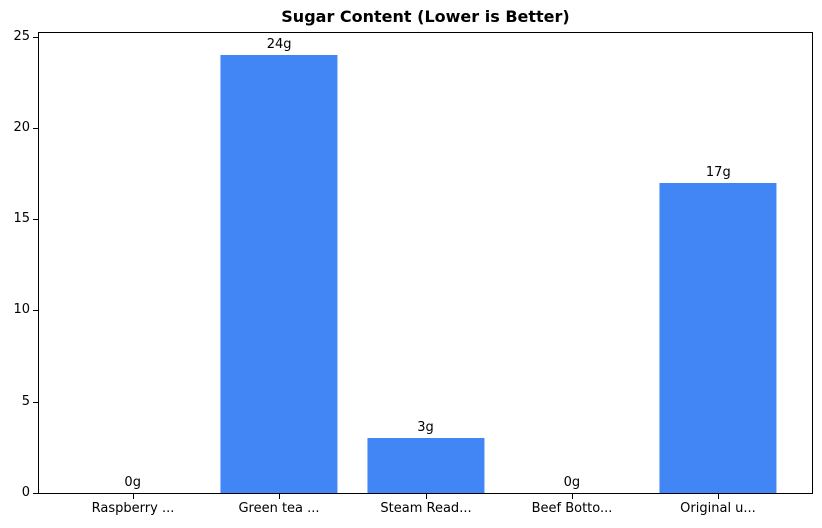  I want to click on y-tick-label: 10, so click(21, 309).